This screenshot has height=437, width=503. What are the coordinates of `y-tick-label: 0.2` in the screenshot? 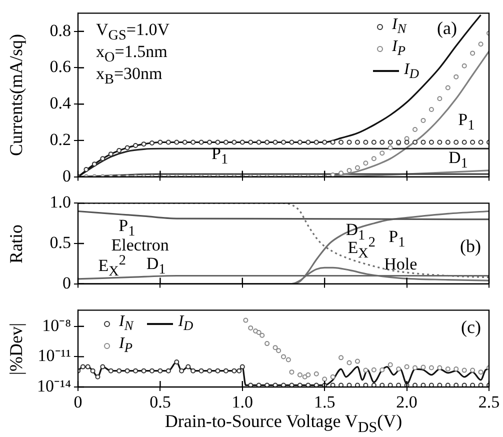 It's located at (60, 139).